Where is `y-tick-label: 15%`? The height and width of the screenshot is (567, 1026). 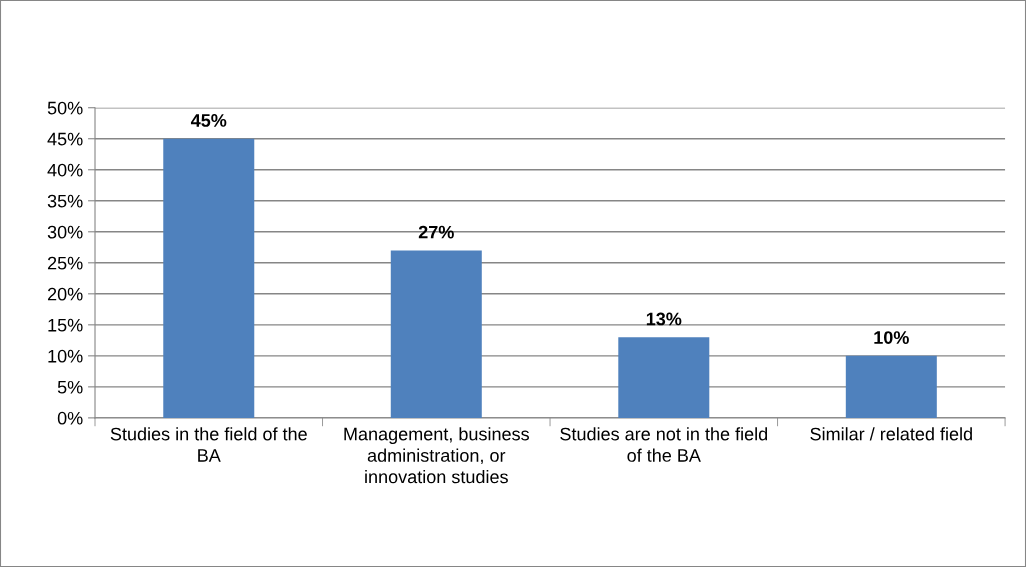
y-tick-label: 15% is located at coordinates (65, 325).